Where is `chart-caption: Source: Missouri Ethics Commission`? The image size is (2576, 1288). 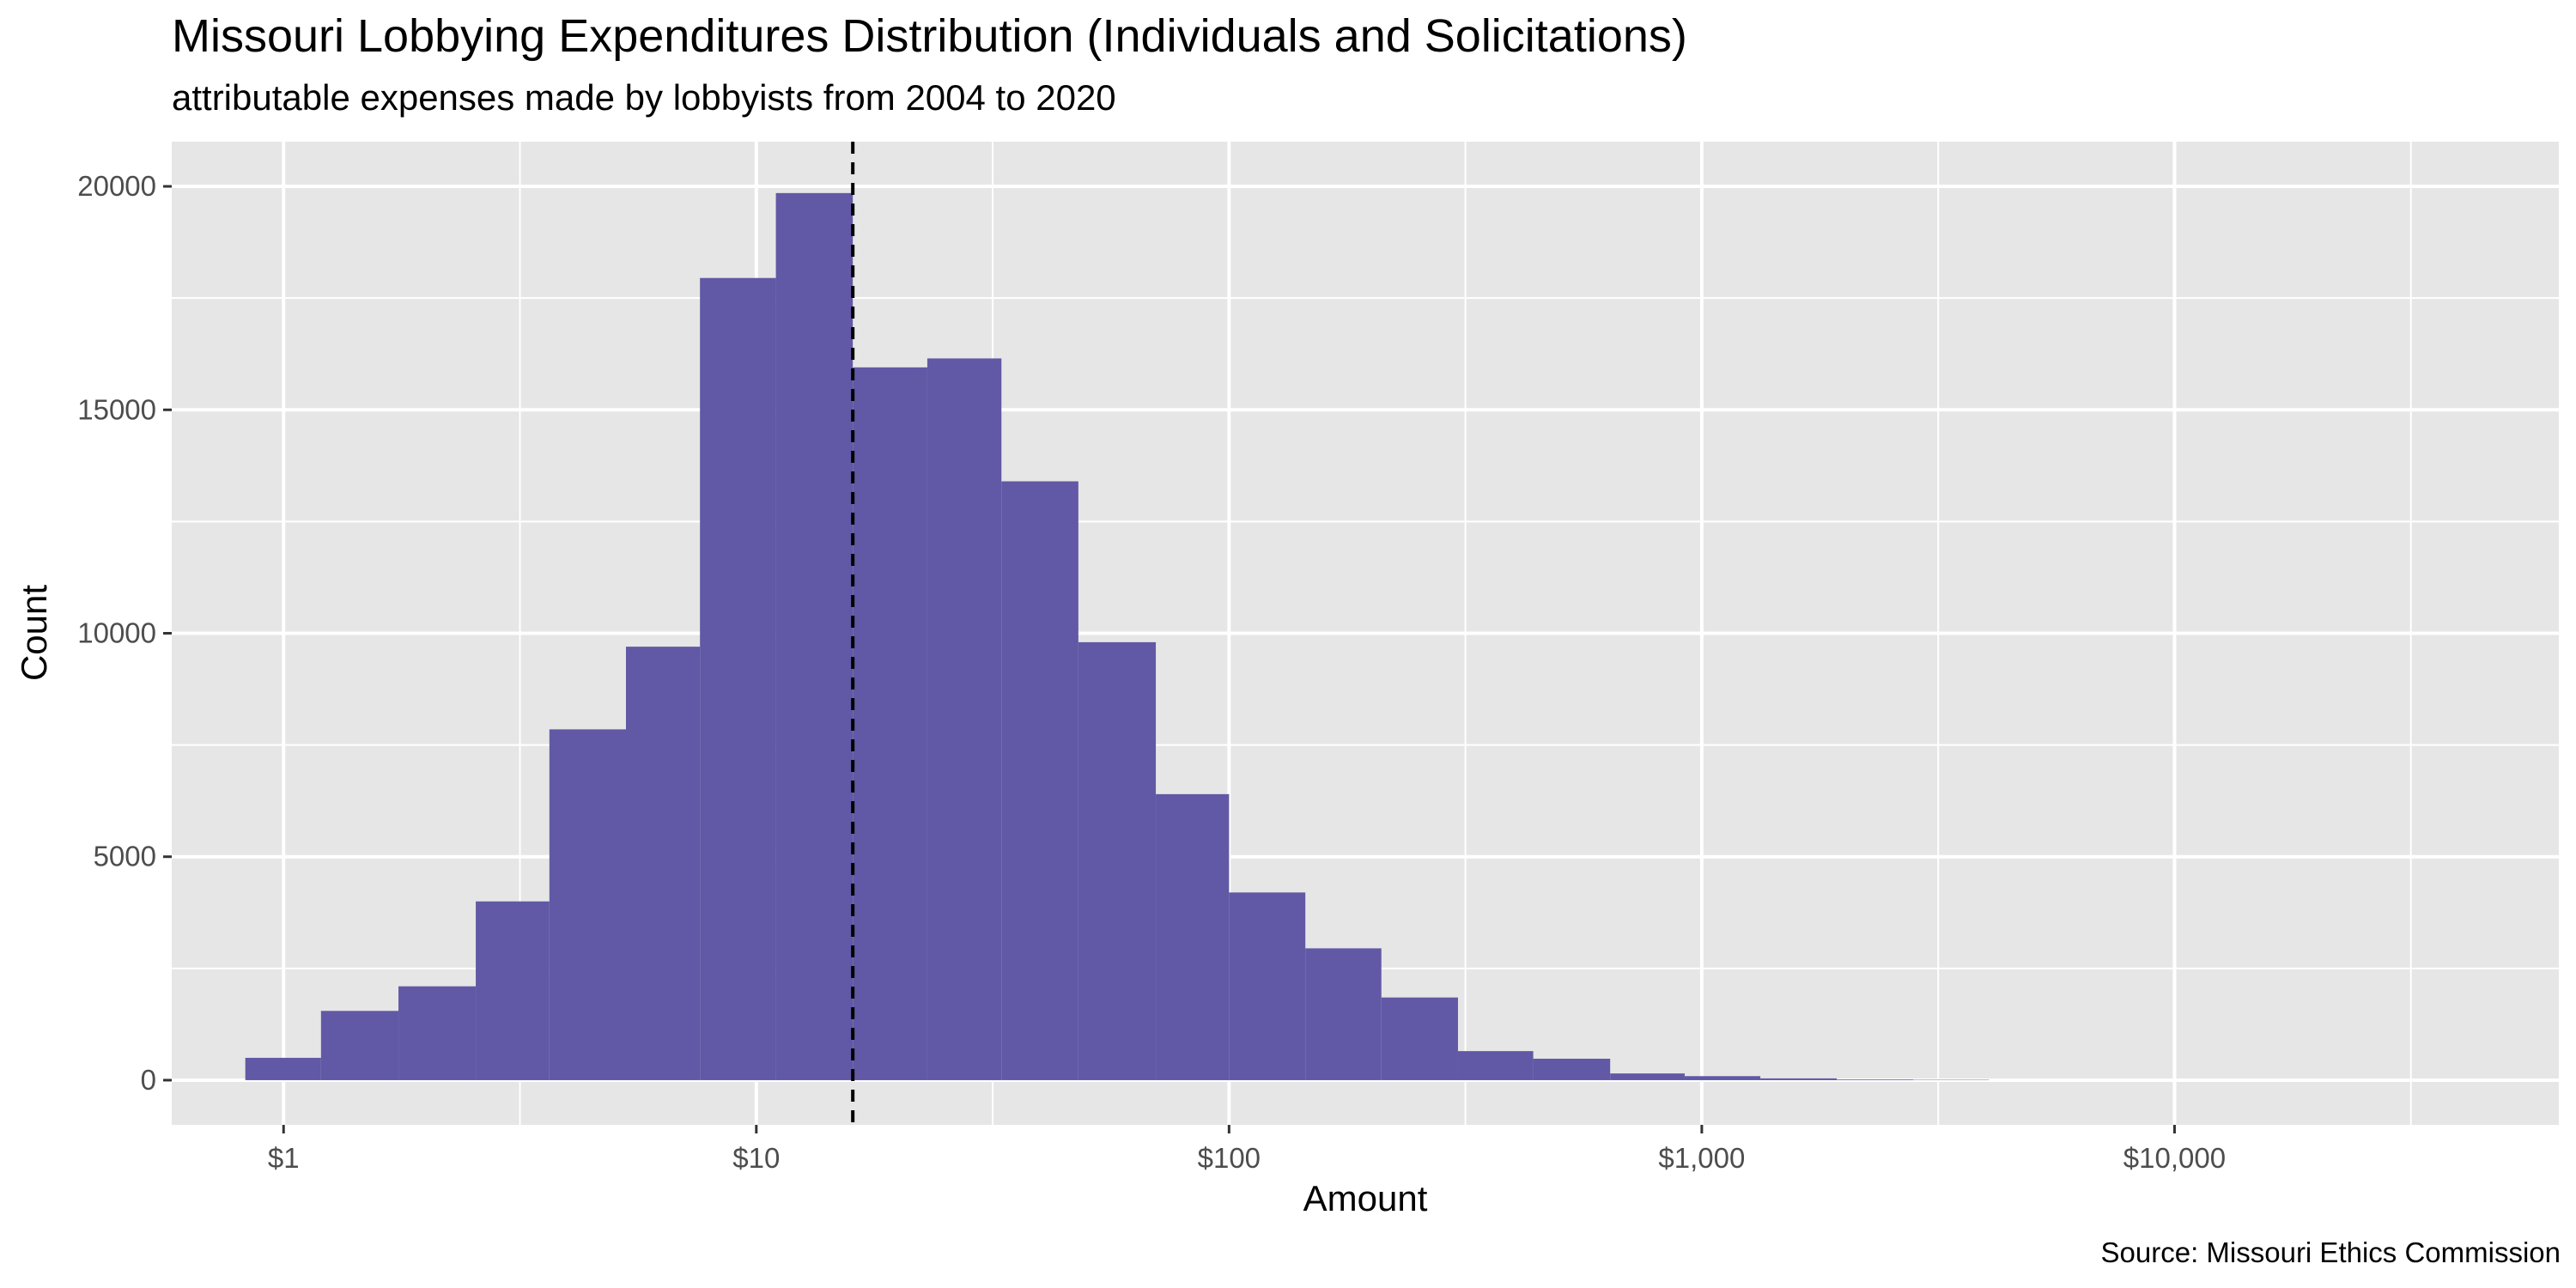 chart-caption: Source: Missouri Ethics Commission is located at coordinates (2331, 1252).